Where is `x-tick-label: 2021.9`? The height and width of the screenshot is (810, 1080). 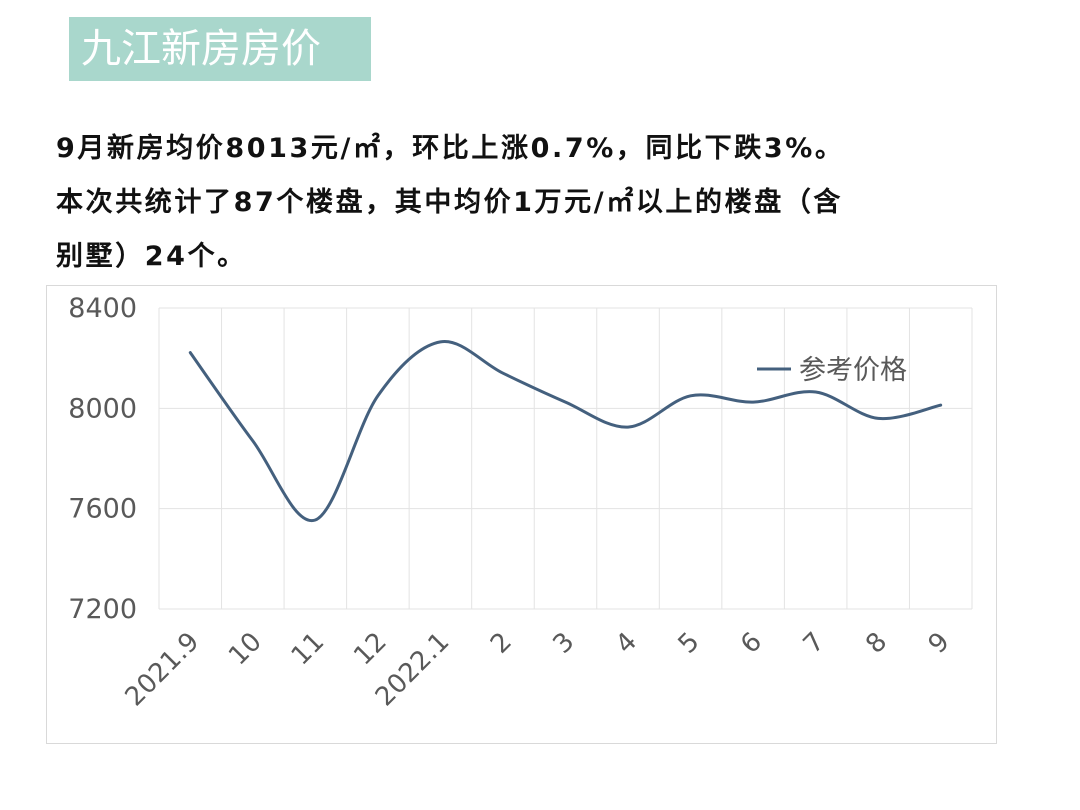 x-tick-label: 2021.9 is located at coordinates (163, 670).